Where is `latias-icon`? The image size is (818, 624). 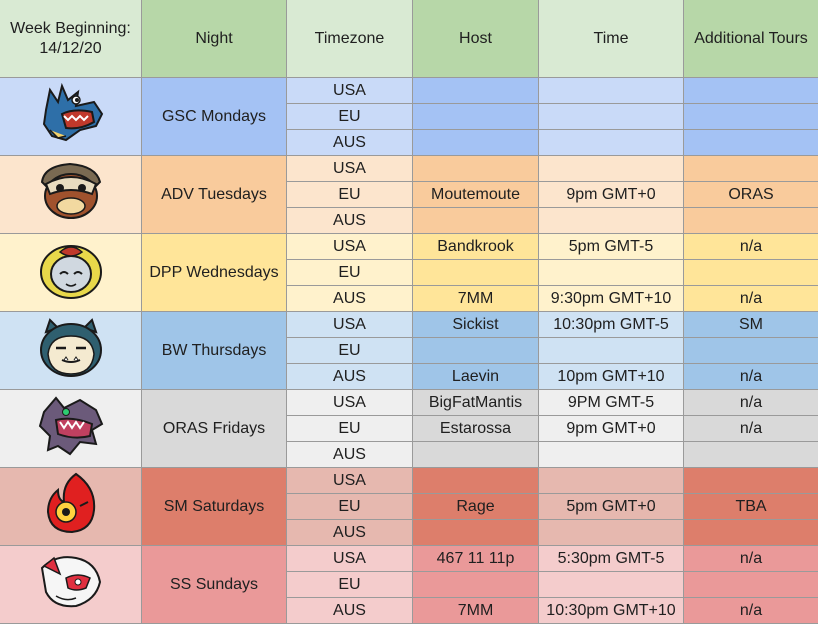
latias-icon is located at coordinates (70, 585).